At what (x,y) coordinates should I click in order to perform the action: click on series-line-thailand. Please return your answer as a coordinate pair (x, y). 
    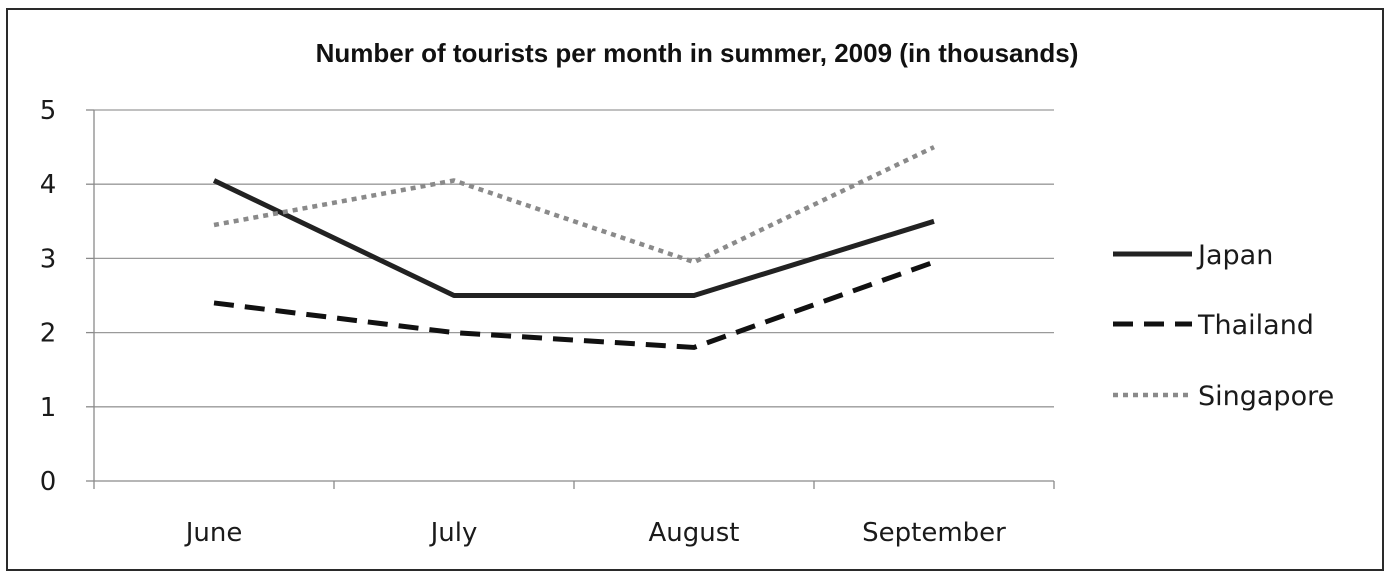
    Looking at the image, I should click on (574, 304).